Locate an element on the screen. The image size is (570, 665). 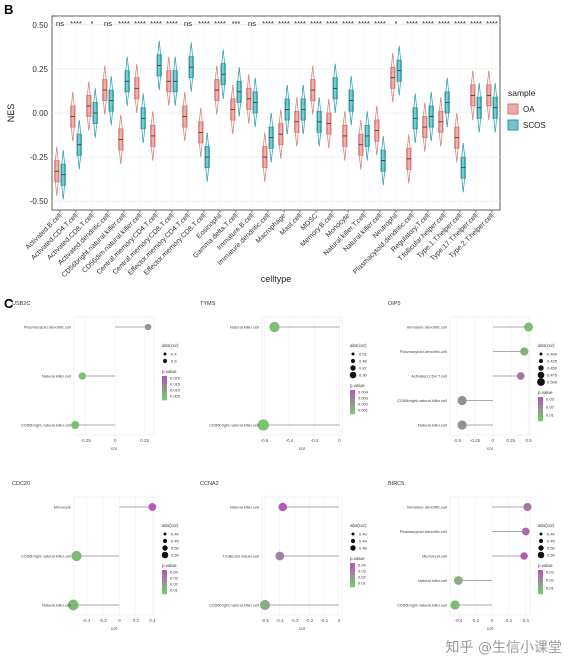
y-axis-title: NES is located at coordinates (11, 113).